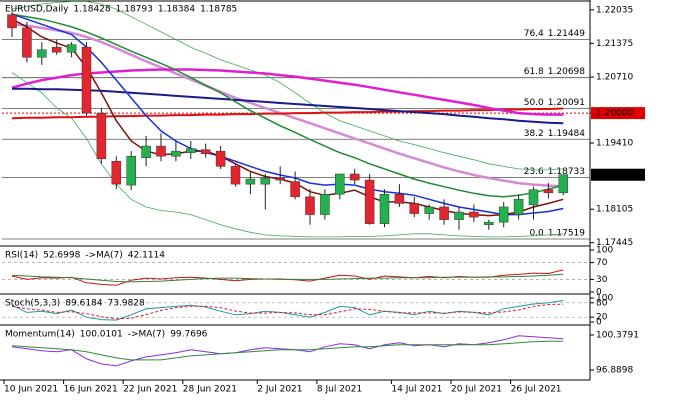 This screenshot has height=400, width=700. Describe the element at coordinates (150, 390) in the screenshot. I see `x-tick-label: 22 Jun 2021` at that location.